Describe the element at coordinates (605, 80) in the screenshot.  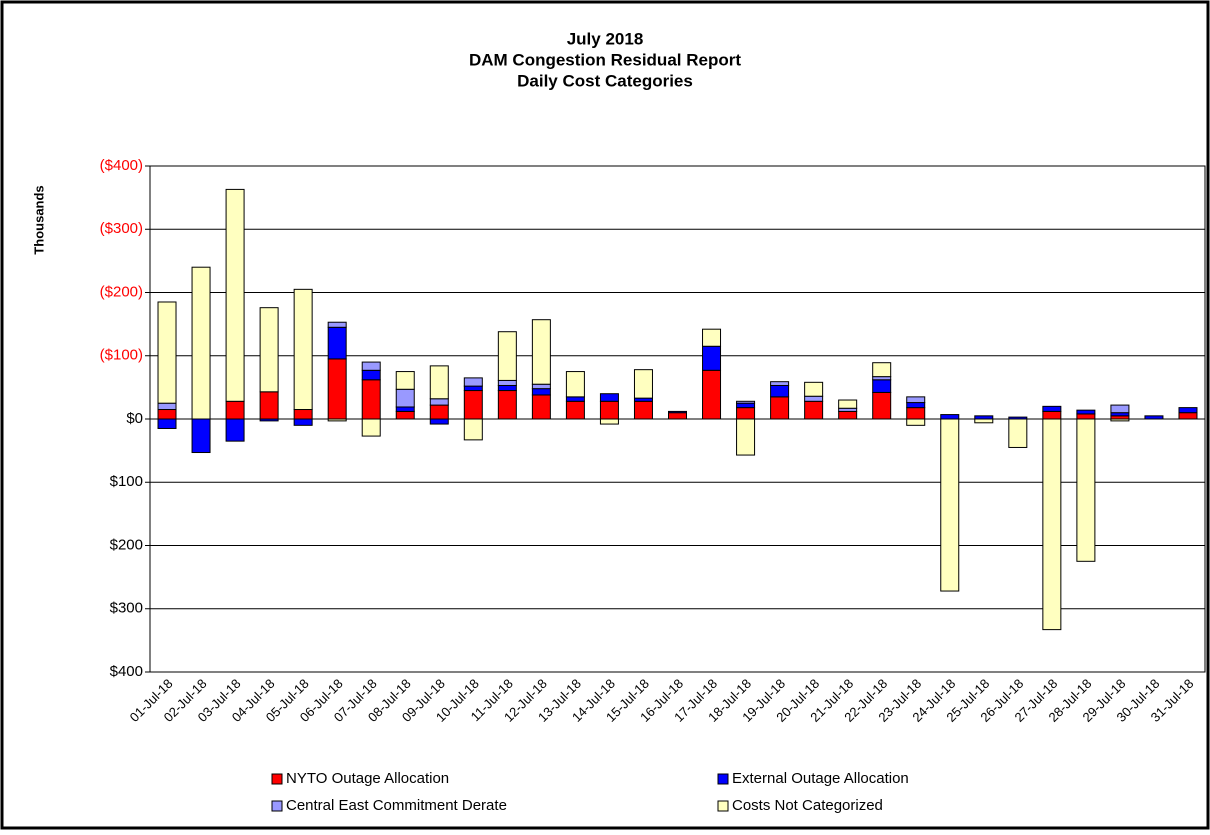
I see `chart-title: Daily Cost Categories` at that location.